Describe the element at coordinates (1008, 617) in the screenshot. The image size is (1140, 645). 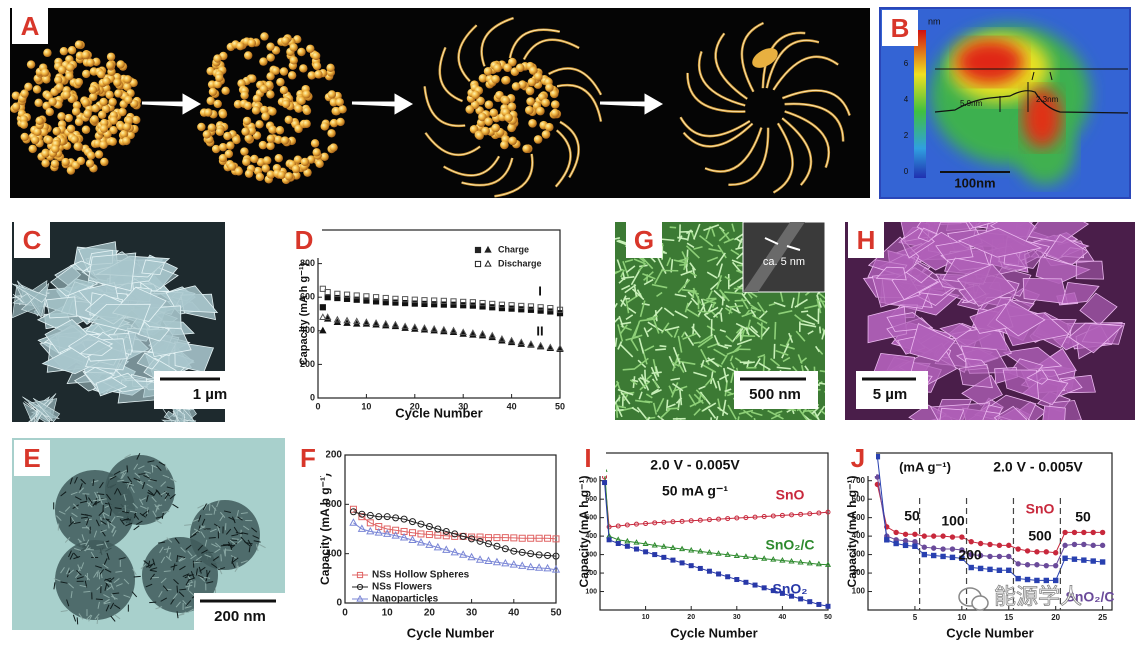
I see `x-tick-label: 15` at that location.